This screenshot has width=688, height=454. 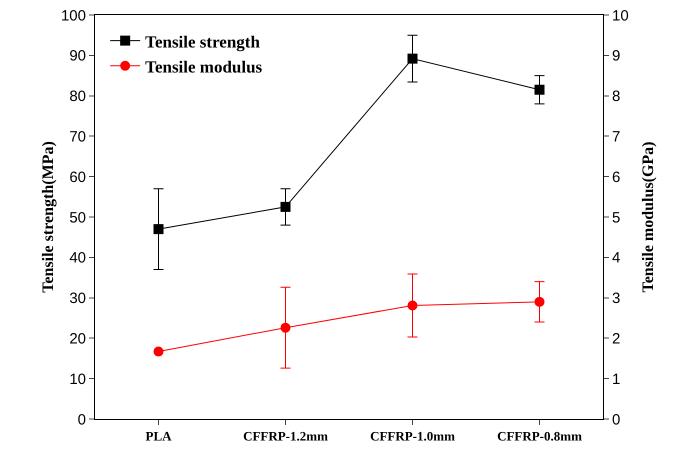 What do you see at coordinates (77, 339) in the screenshot?
I see `y-tick-label: 20` at bounding box center [77, 339].